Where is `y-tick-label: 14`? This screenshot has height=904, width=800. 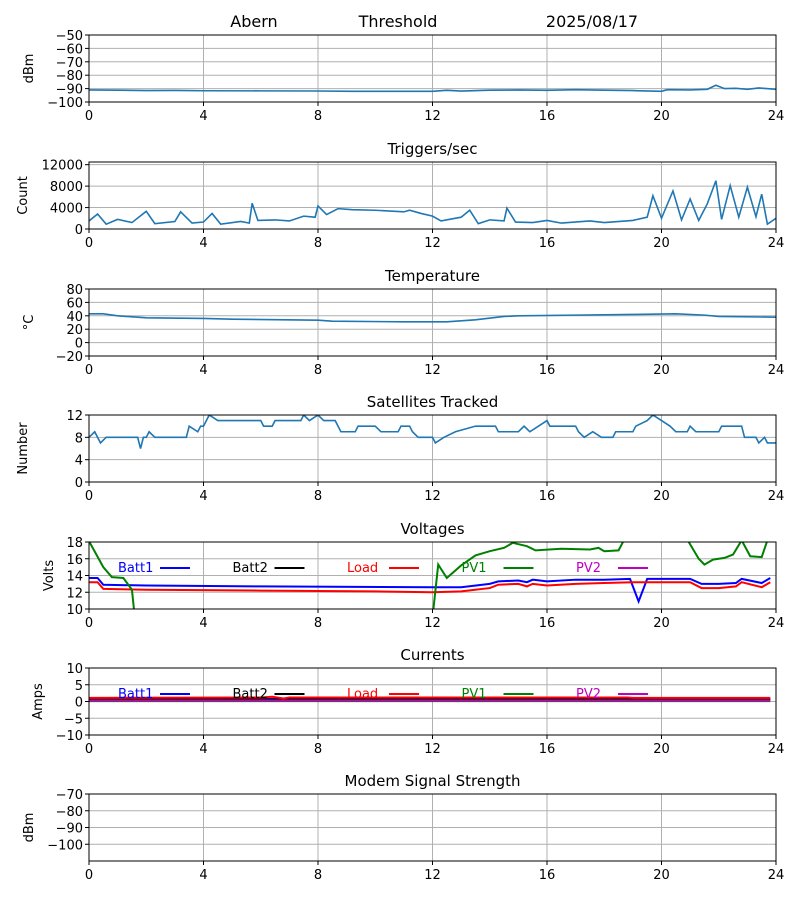
y-tick-label: 14 is located at coordinates (74, 577).